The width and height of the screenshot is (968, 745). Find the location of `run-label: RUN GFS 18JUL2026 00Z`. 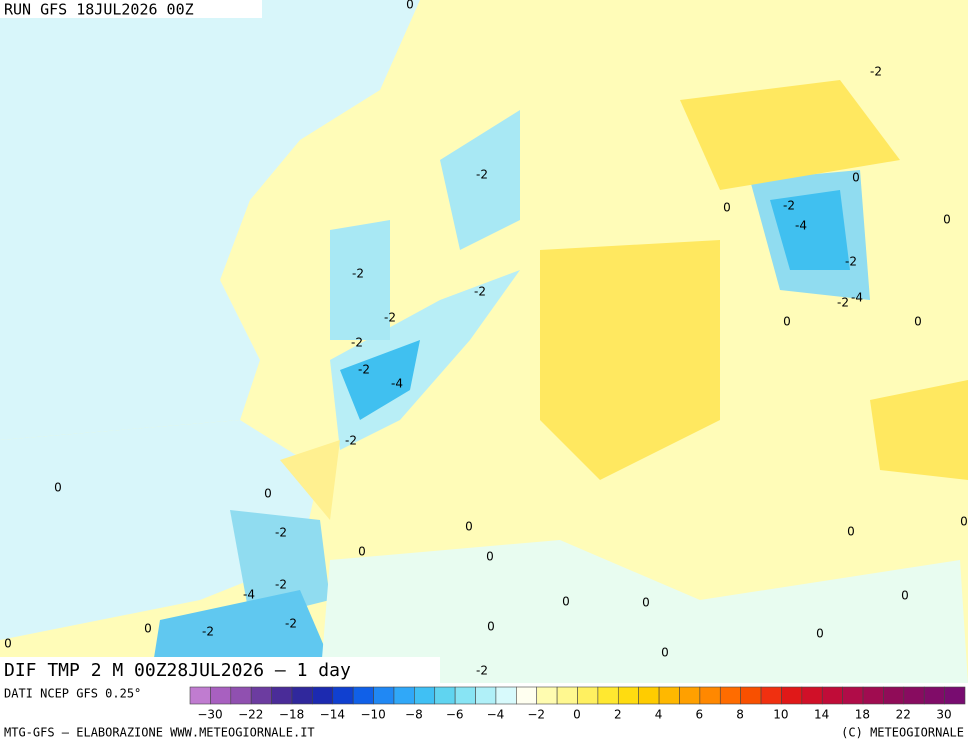

run-label: RUN GFS 18JUL2026 00Z is located at coordinates (99, 10).